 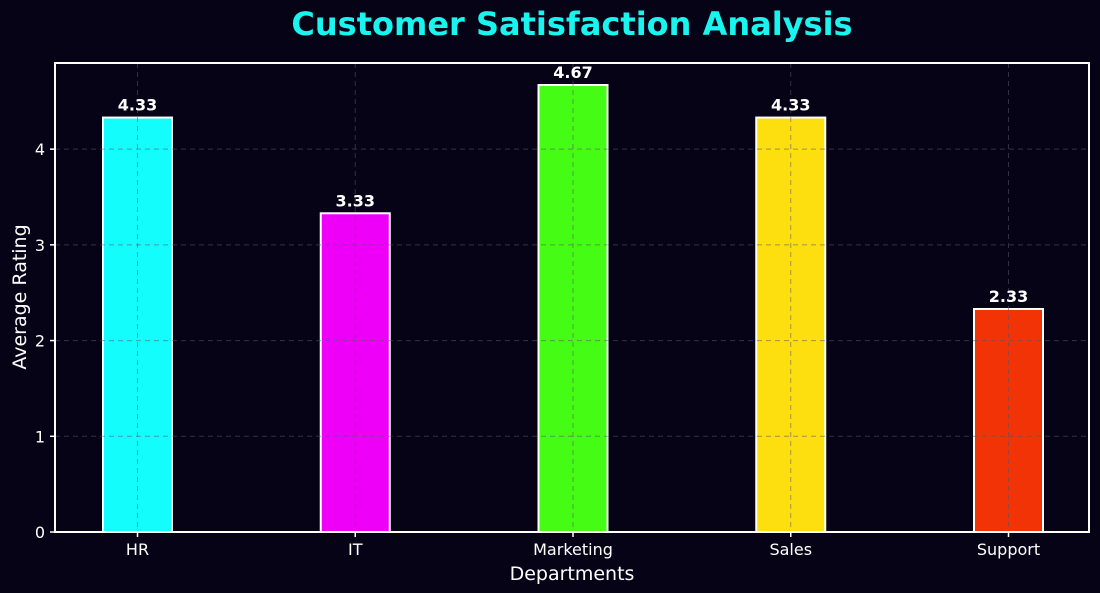 What do you see at coordinates (571, 24) in the screenshot?
I see `chart-title: Customer Satisfaction Analysis` at bounding box center [571, 24].